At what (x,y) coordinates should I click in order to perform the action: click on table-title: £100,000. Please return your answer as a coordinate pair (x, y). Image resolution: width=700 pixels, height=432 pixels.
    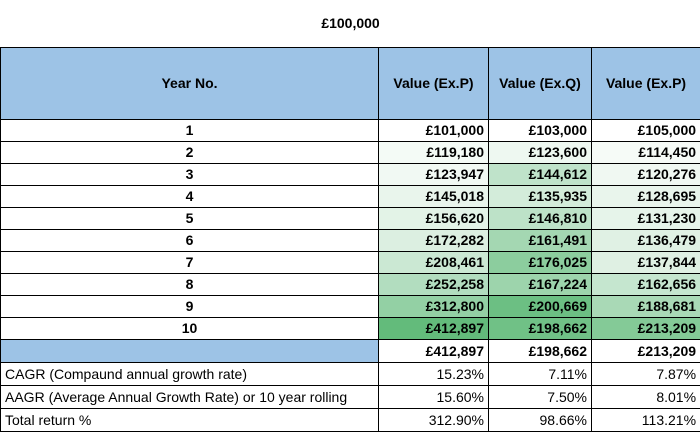
    Looking at the image, I should click on (350, 23).